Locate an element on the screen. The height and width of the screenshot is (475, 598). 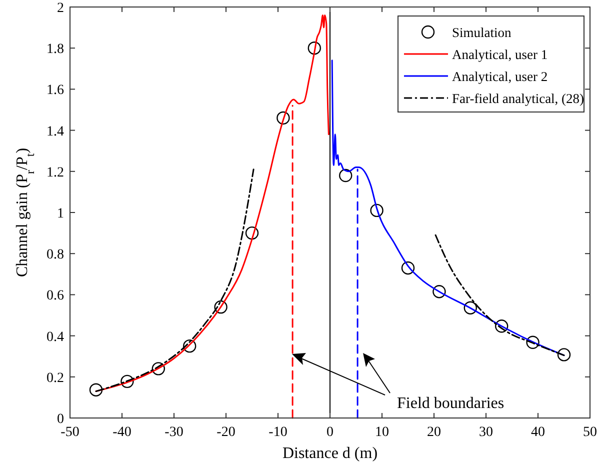
legend-label: Simulation is located at coordinates (482, 32).